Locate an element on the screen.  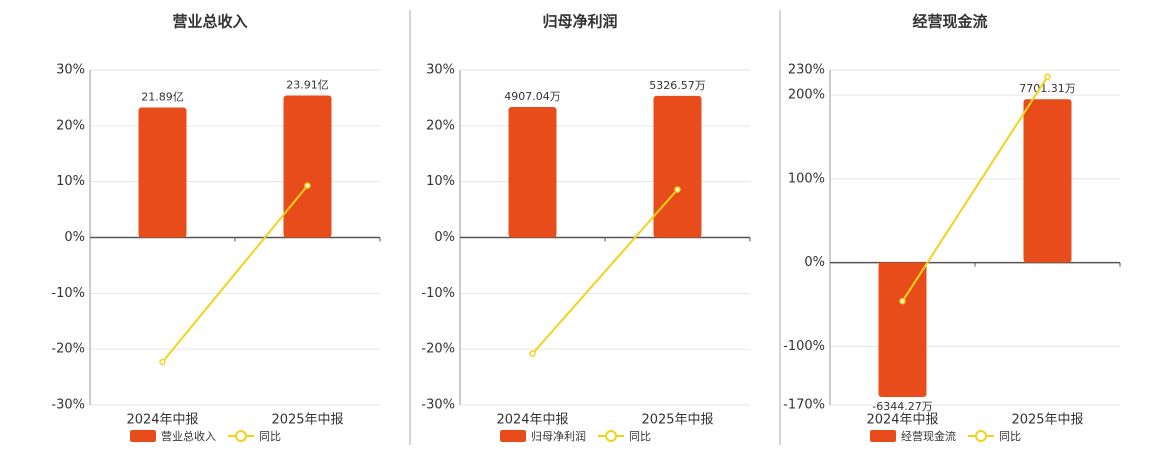
y-tick-label: 200% is located at coordinates (806, 95).